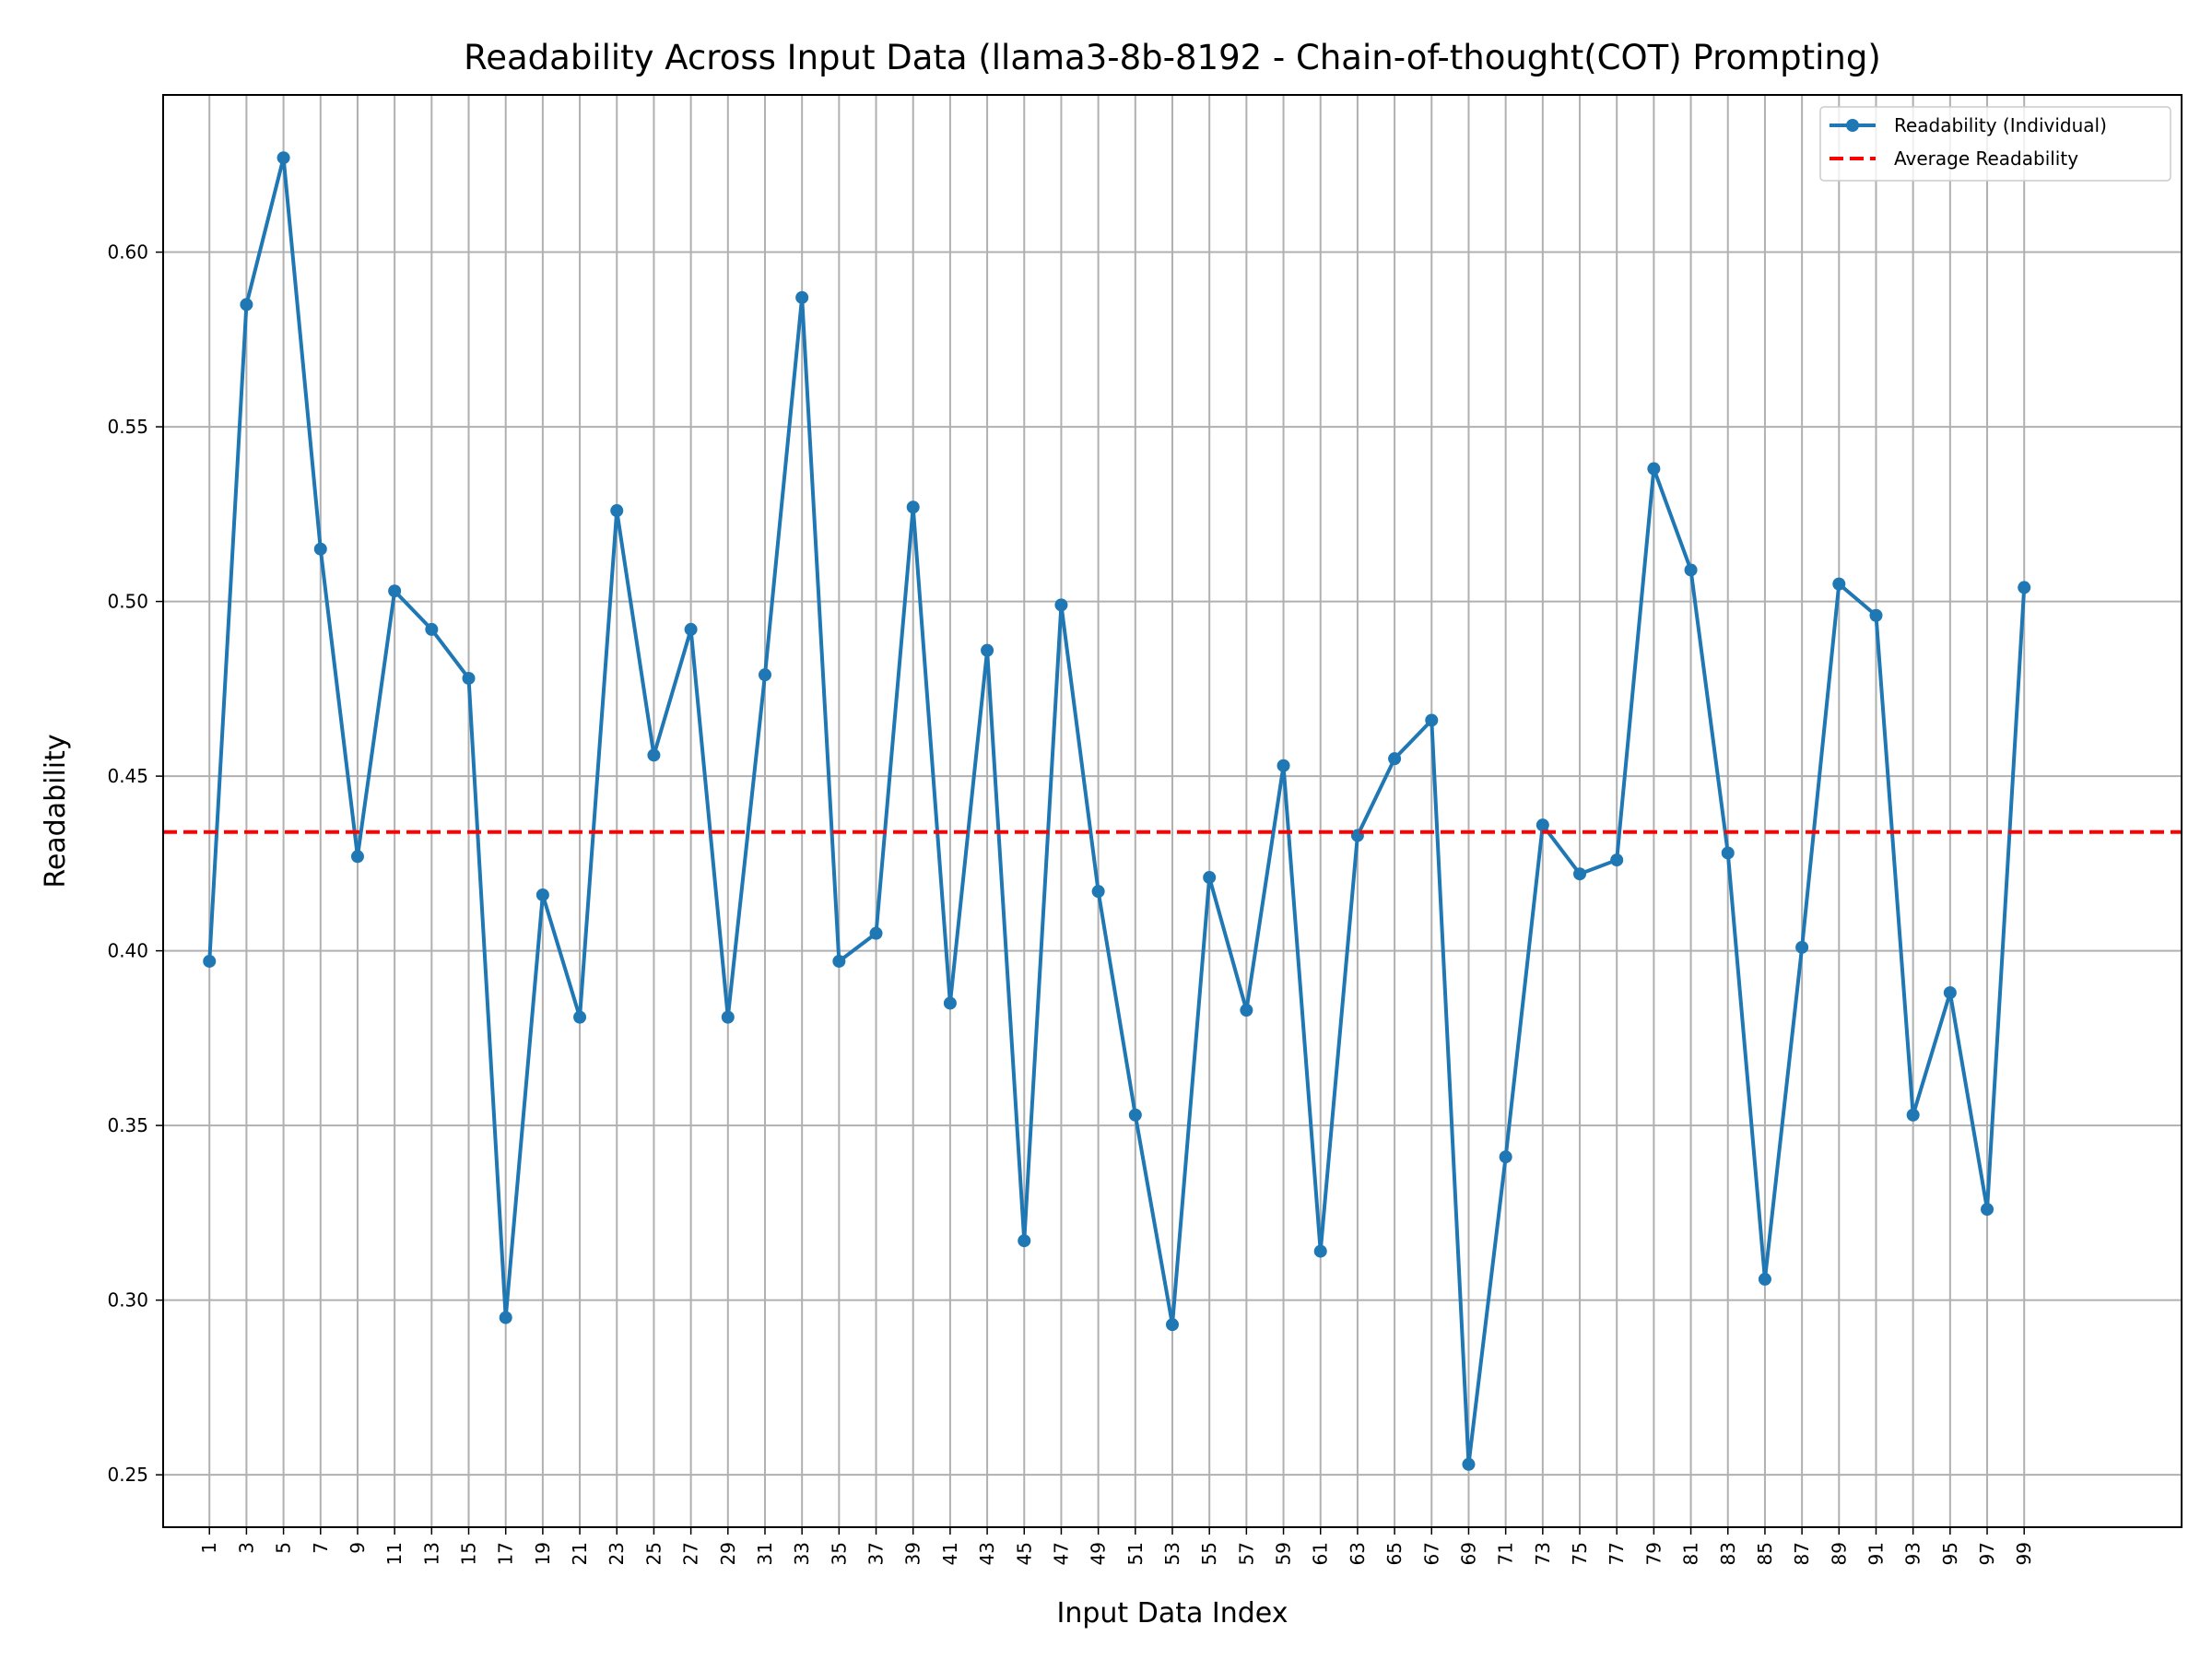  What do you see at coordinates (1691, 1553) in the screenshot?
I see `x-tick-label: 81` at bounding box center [1691, 1553].